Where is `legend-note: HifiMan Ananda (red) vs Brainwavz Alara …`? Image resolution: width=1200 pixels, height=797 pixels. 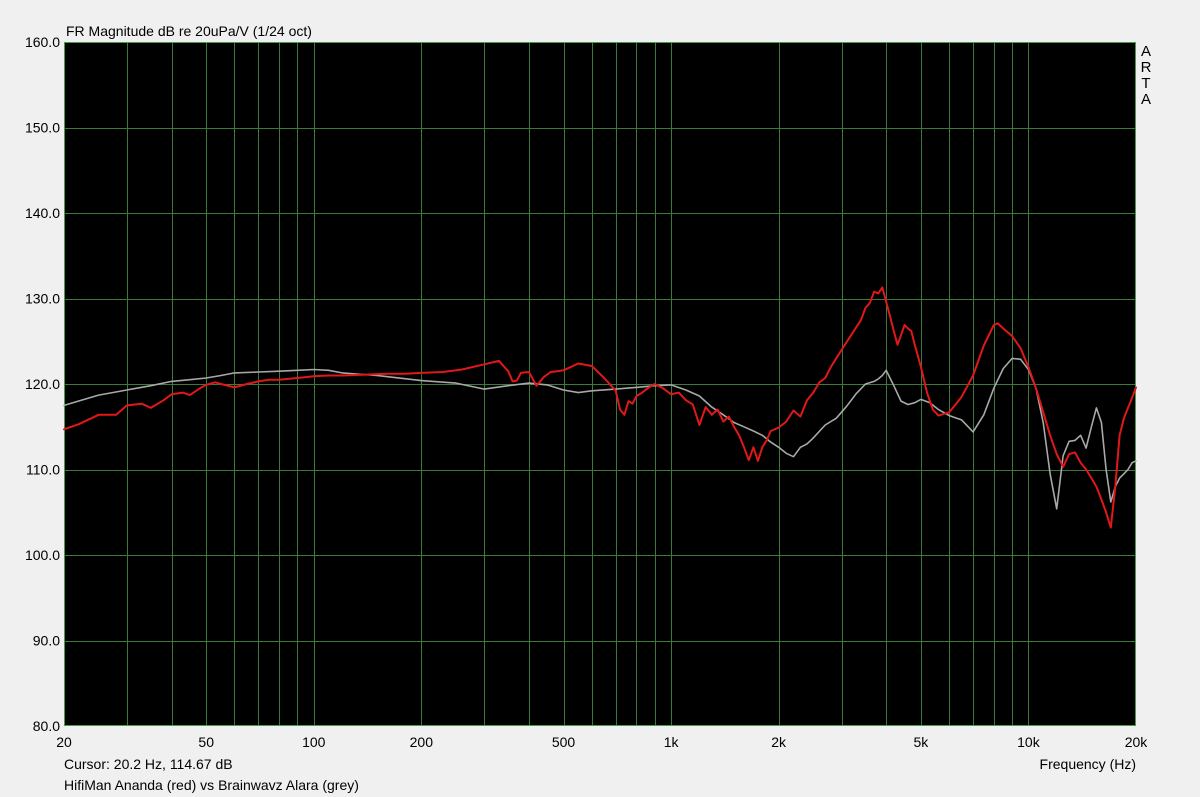 legend-note: HifiMan Ananda (red) vs Brainwavz Alara … is located at coordinates (211, 785).